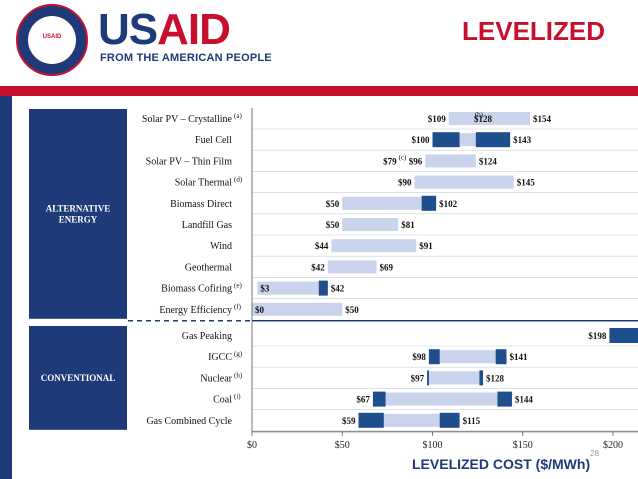 This screenshot has width=638, height=479. What do you see at coordinates (52, 37) in the screenshot?
I see `seal-text: USAID` at bounding box center [52, 37].